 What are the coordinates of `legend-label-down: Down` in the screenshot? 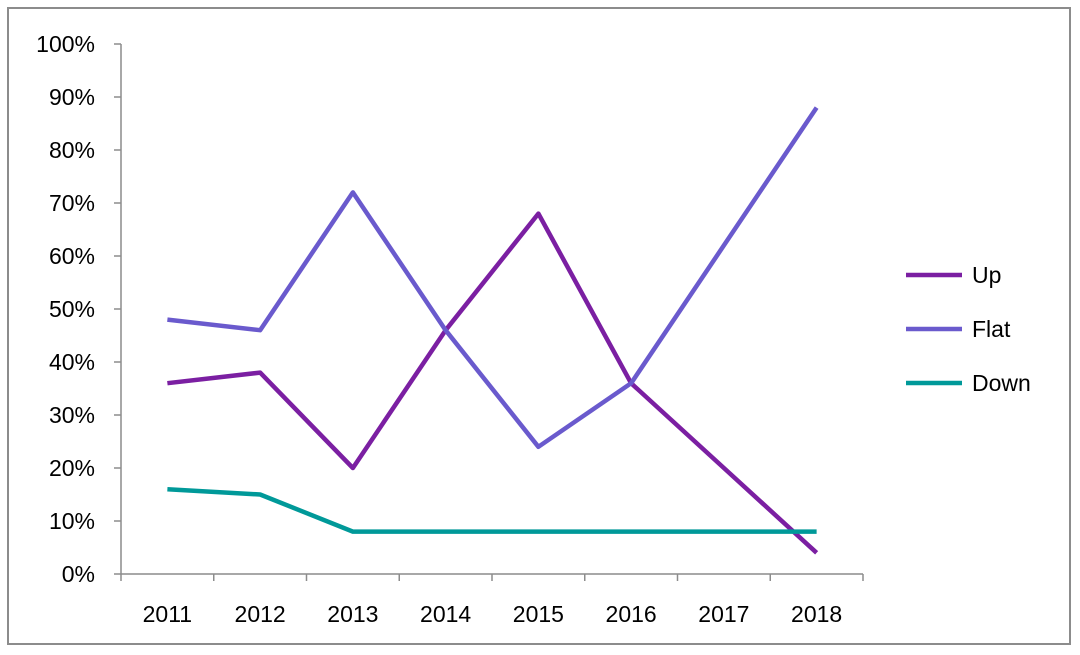 It's located at (1001, 383).